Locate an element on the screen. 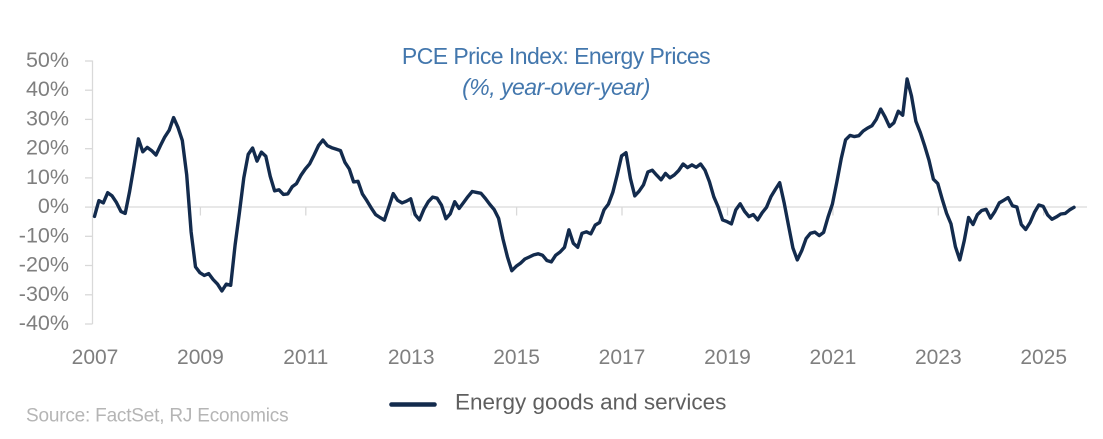  svg-text: 50% is located at coordinates (47, 60).